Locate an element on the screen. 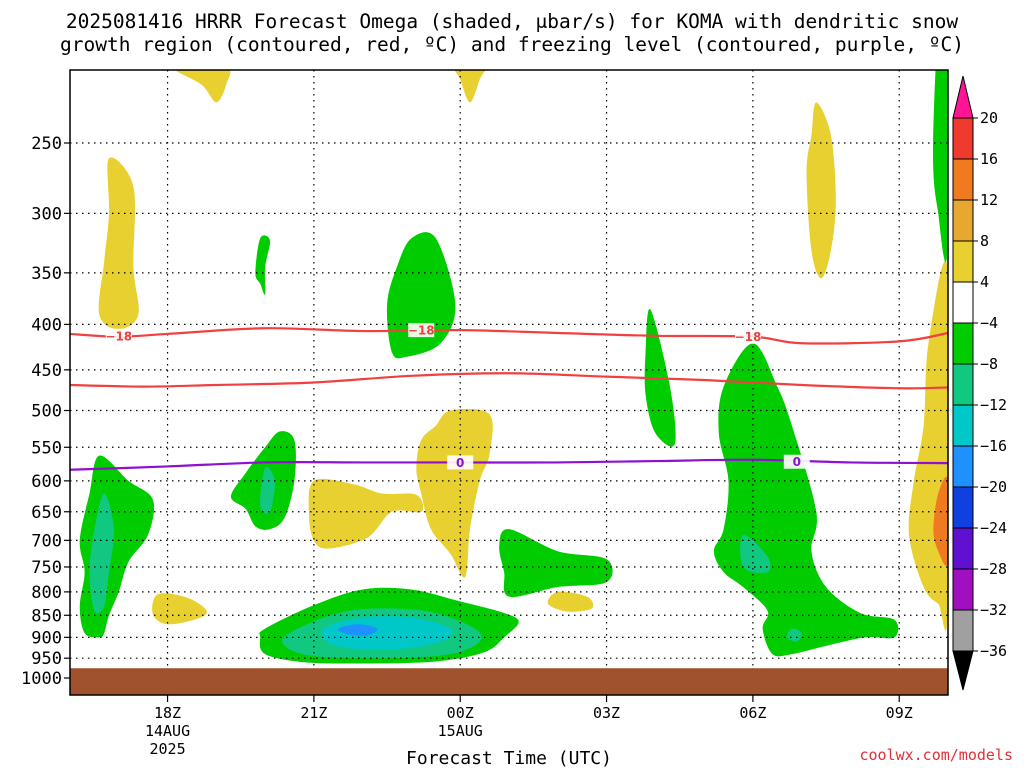 The height and width of the screenshot is (768, 1024). colorbar-label: 16 is located at coordinates (989, 159).